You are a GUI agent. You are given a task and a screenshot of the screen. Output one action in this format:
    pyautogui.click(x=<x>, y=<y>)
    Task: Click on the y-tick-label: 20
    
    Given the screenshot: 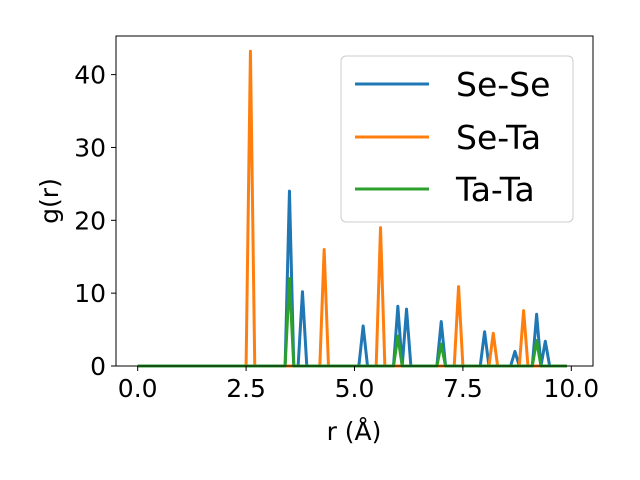 What is the action you would take?
    pyautogui.click(x=90, y=220)
    